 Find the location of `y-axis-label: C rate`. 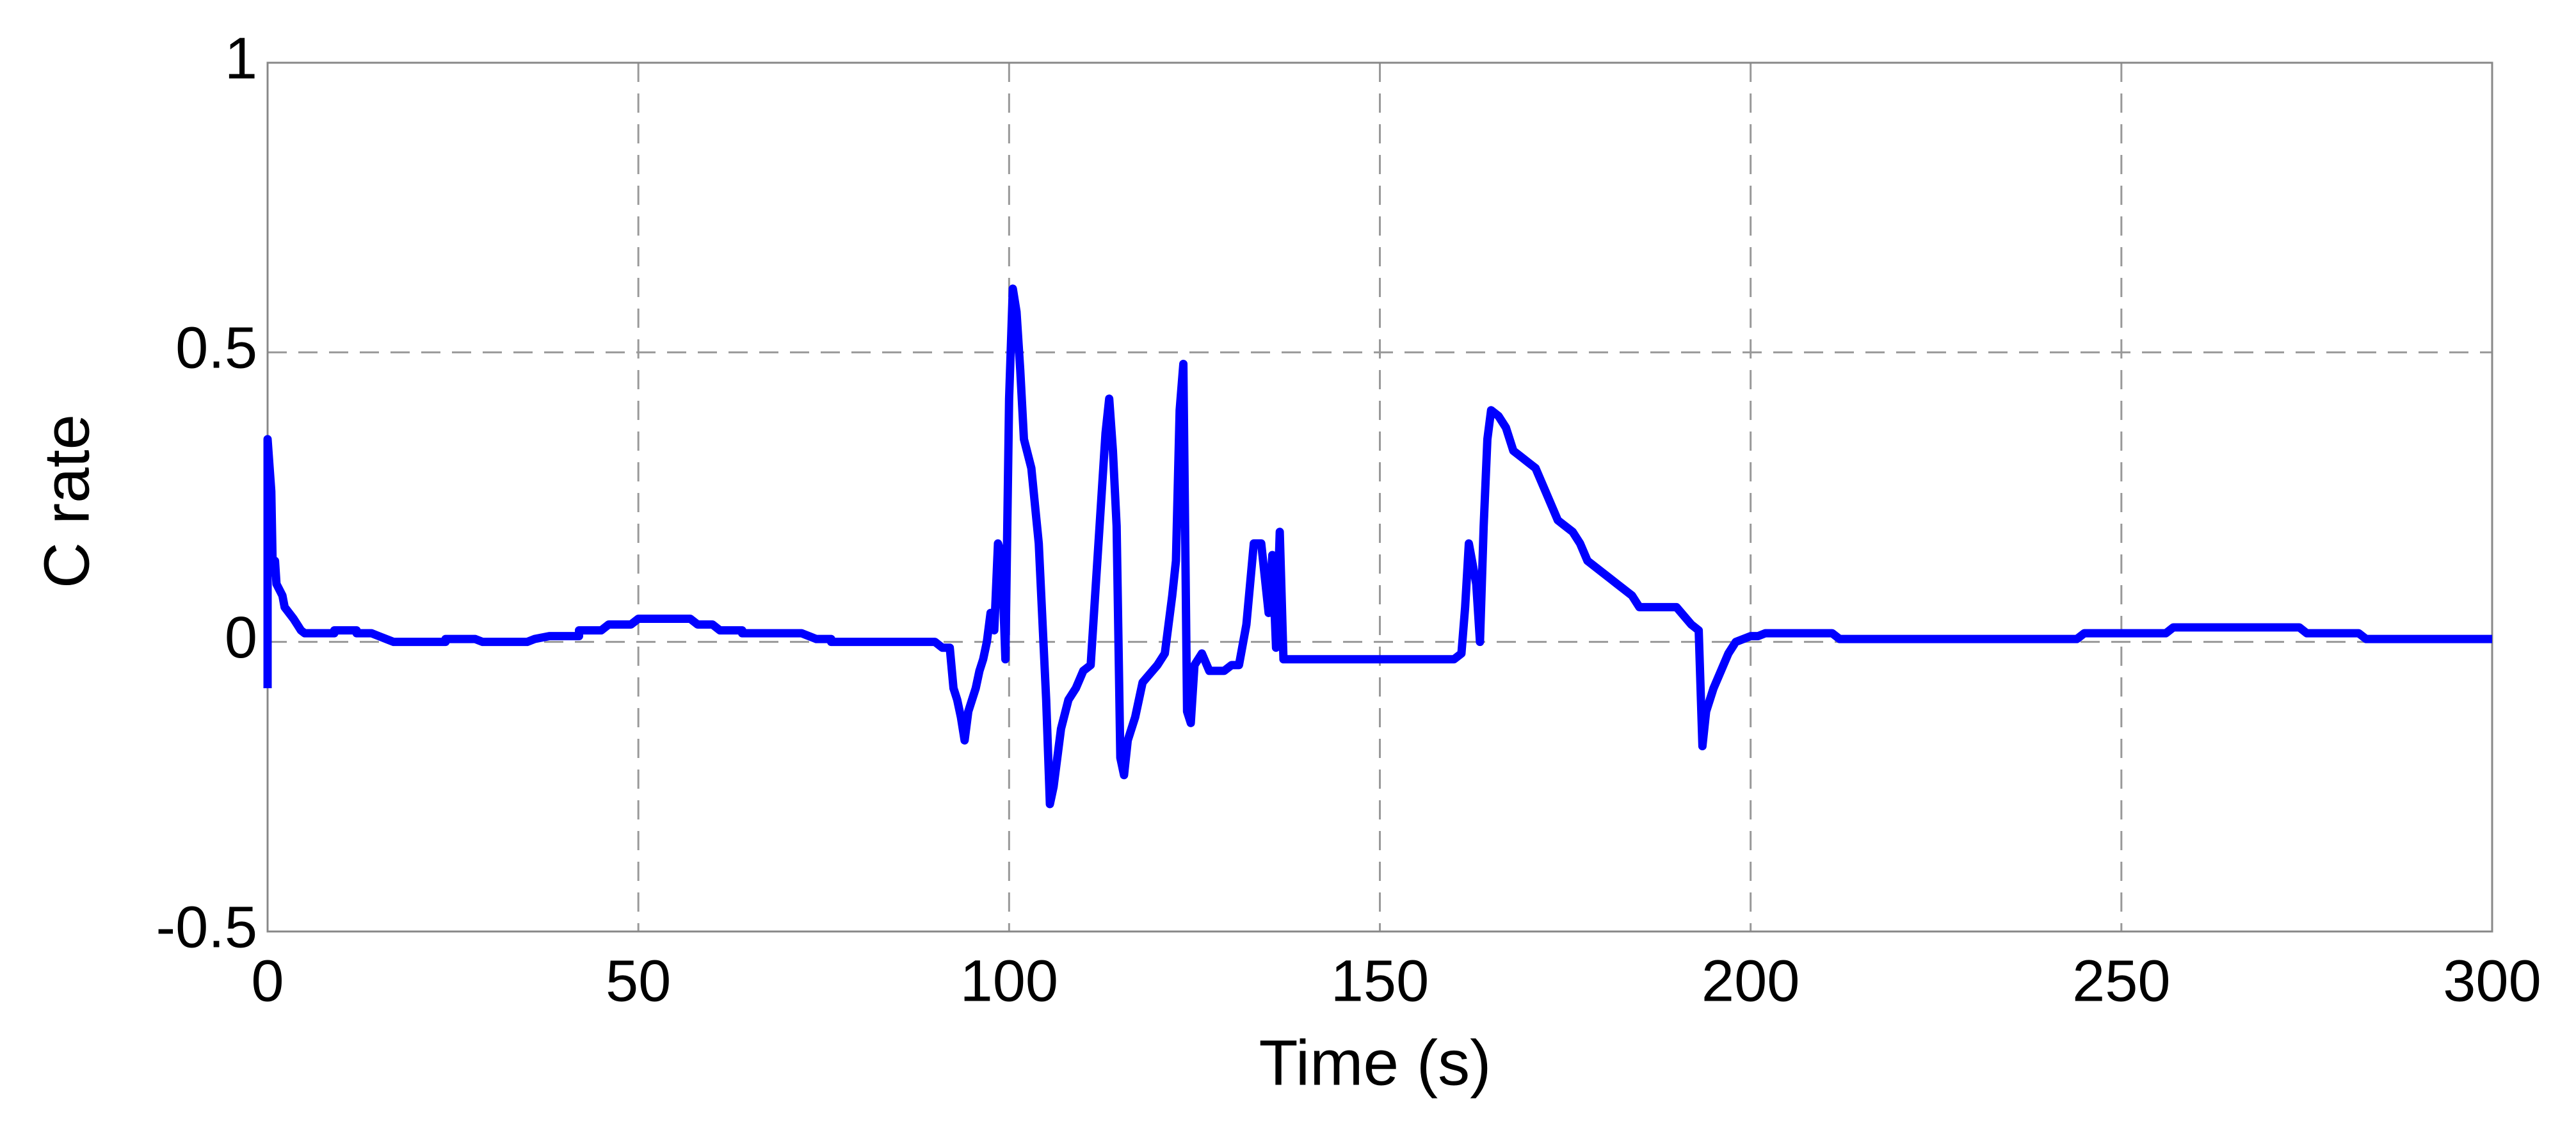

y-axis-label: C rate is located at coordinates (66, 501).